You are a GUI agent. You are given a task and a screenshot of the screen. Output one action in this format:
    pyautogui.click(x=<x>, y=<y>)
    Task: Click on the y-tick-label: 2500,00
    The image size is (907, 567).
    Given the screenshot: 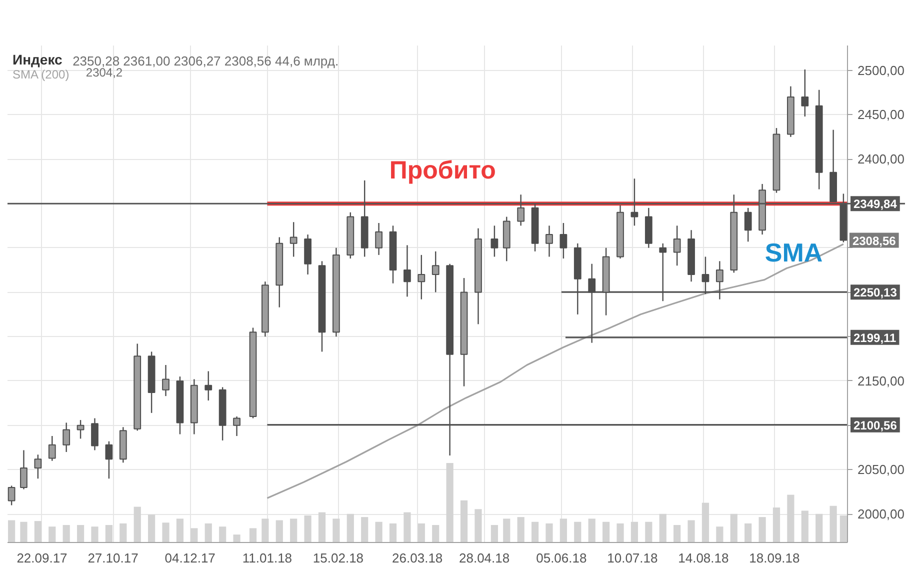 What is the action you would take?
    pyautogui.click(x=881, y=70)
    